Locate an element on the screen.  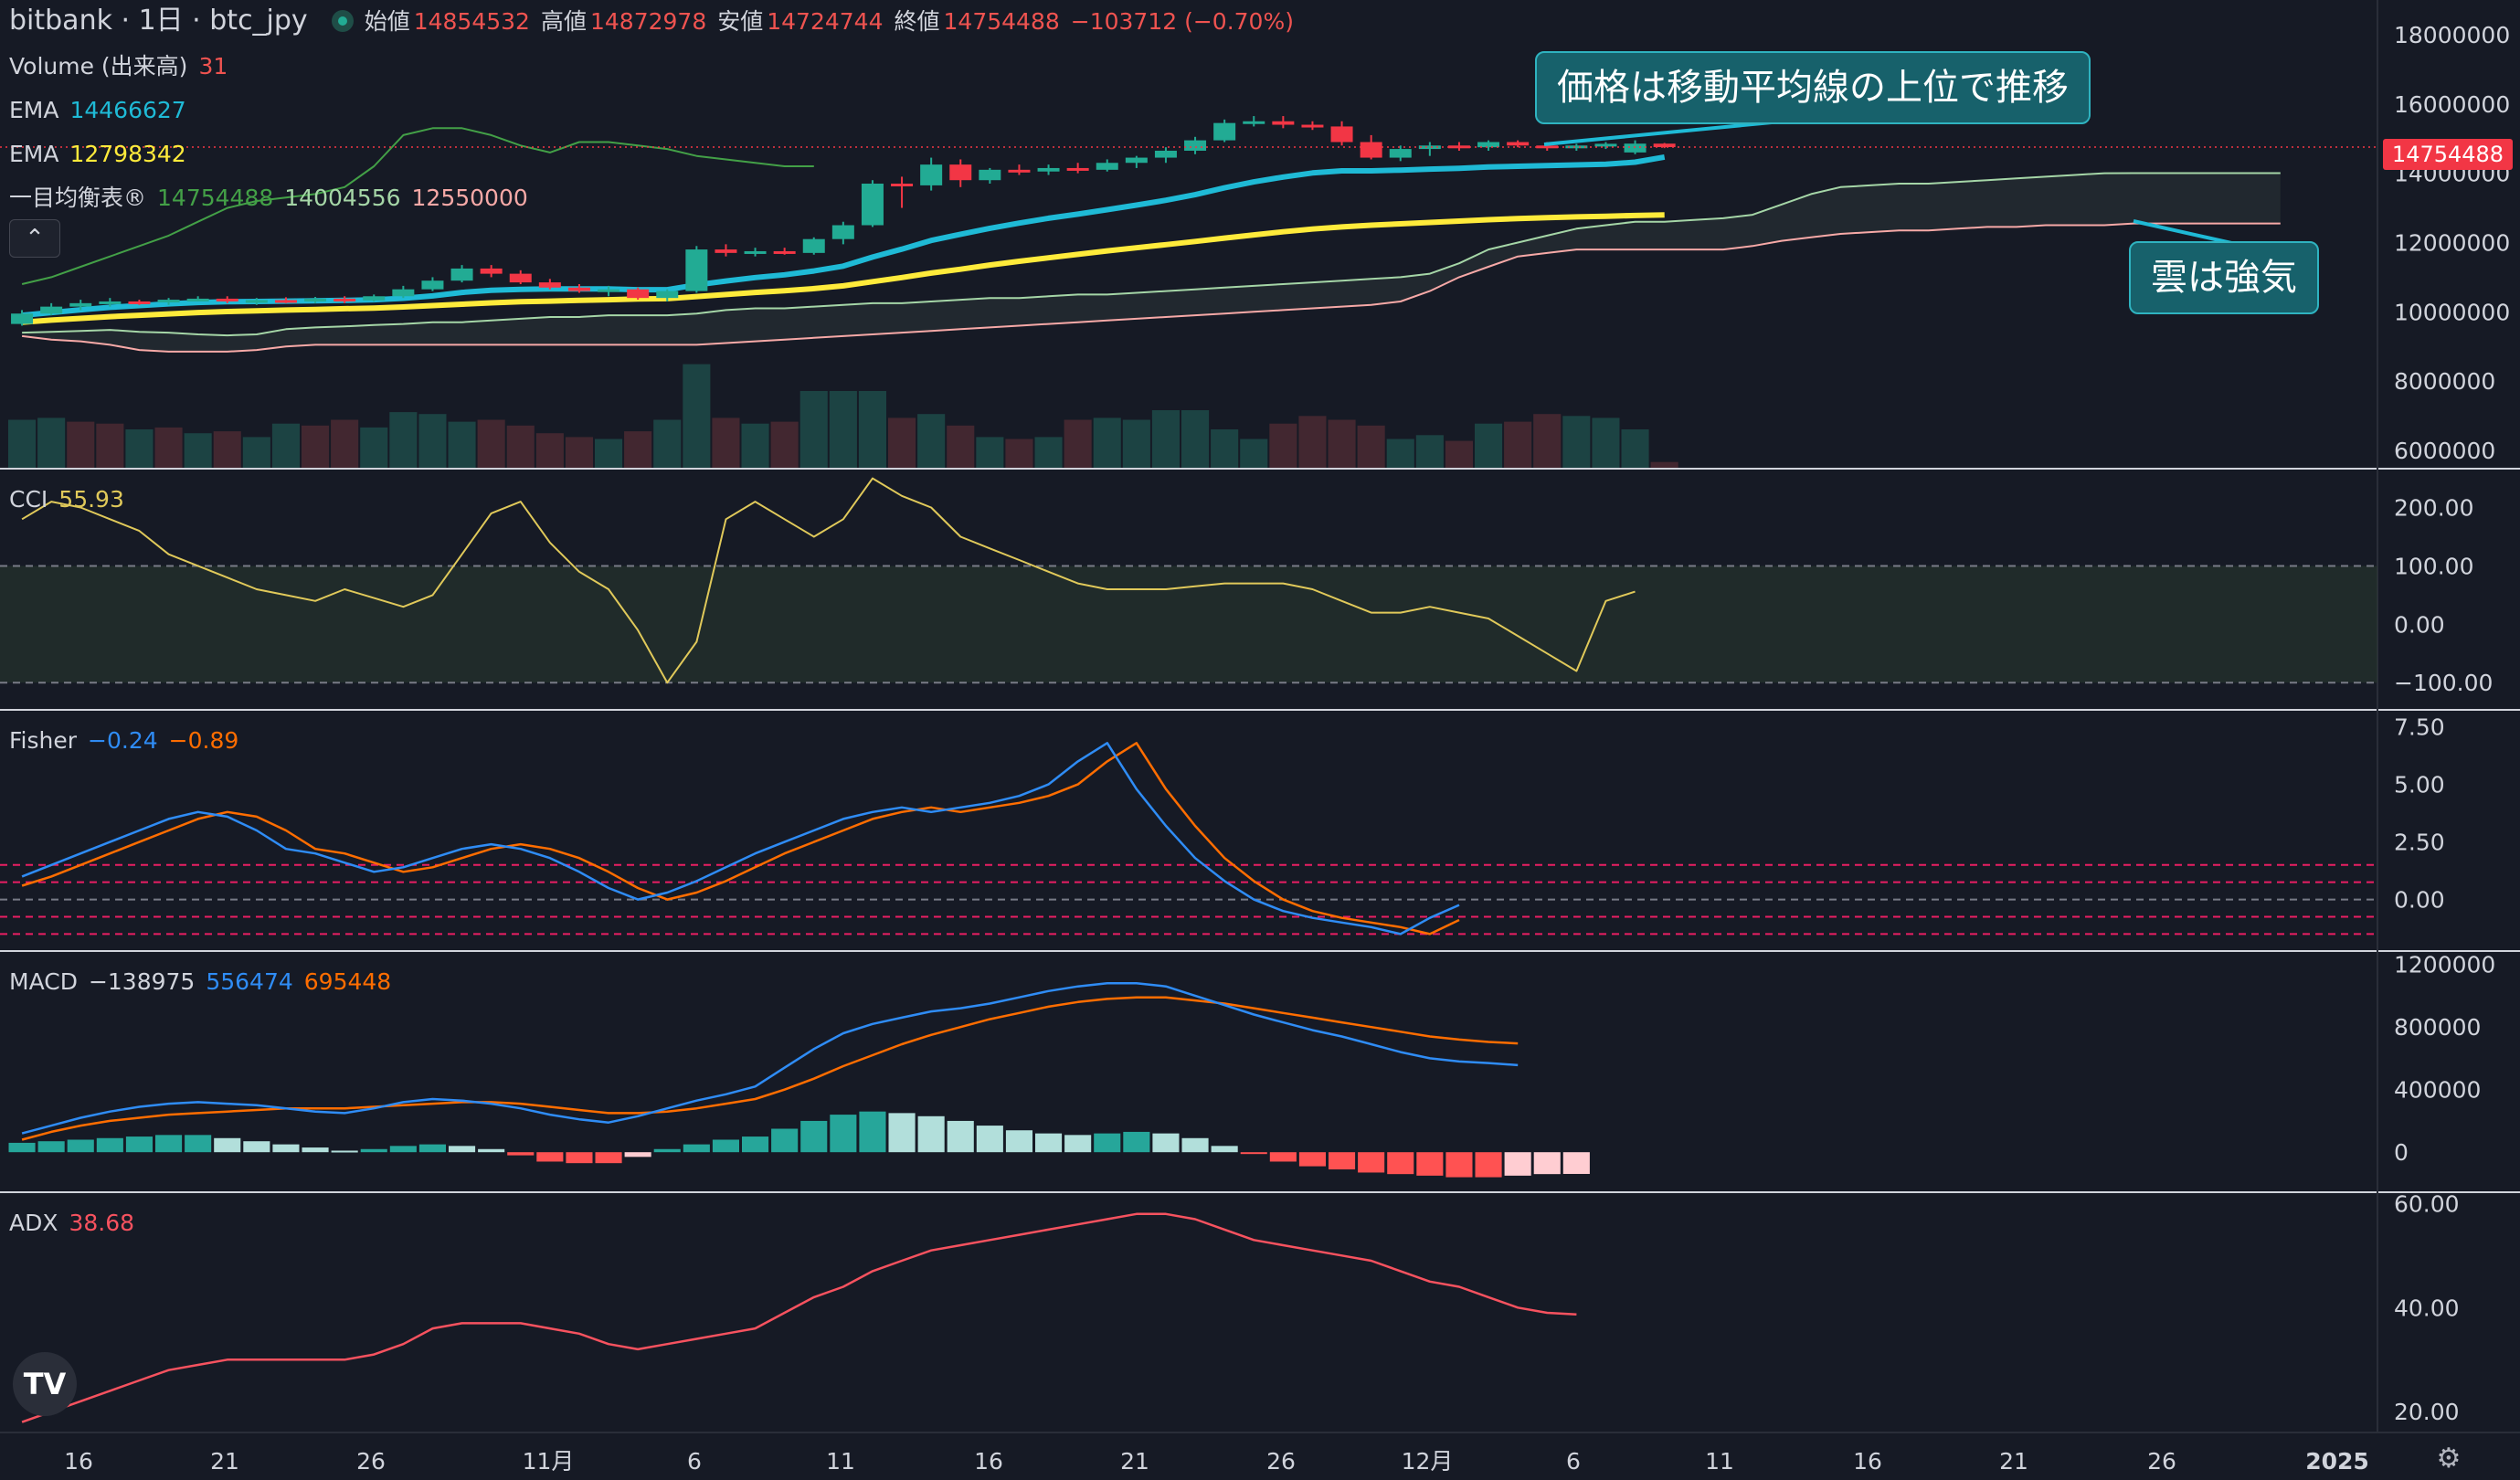
macd-legend: MACD −138975 556474 695448 is located at coordinates (206, 982).